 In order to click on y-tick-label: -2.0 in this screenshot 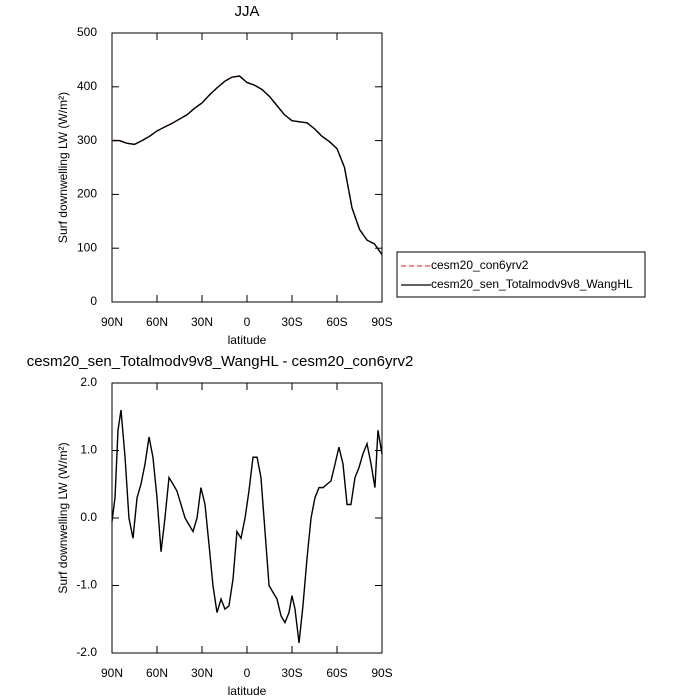, I will do `click(86, 652)`.